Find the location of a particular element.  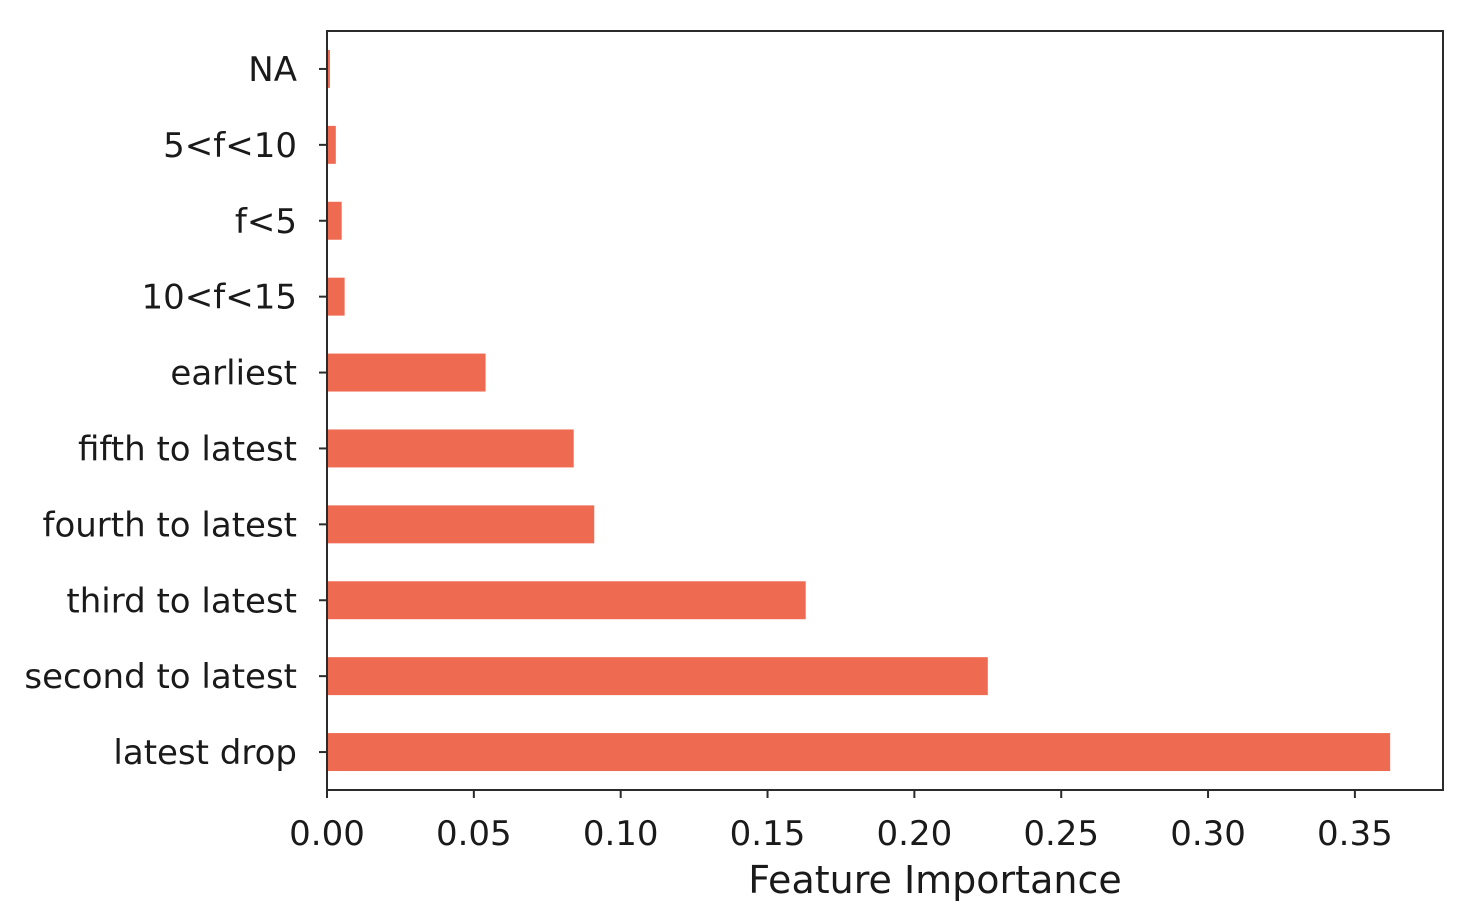

category-label-8: second to latest is located at coordinates (160, 677).